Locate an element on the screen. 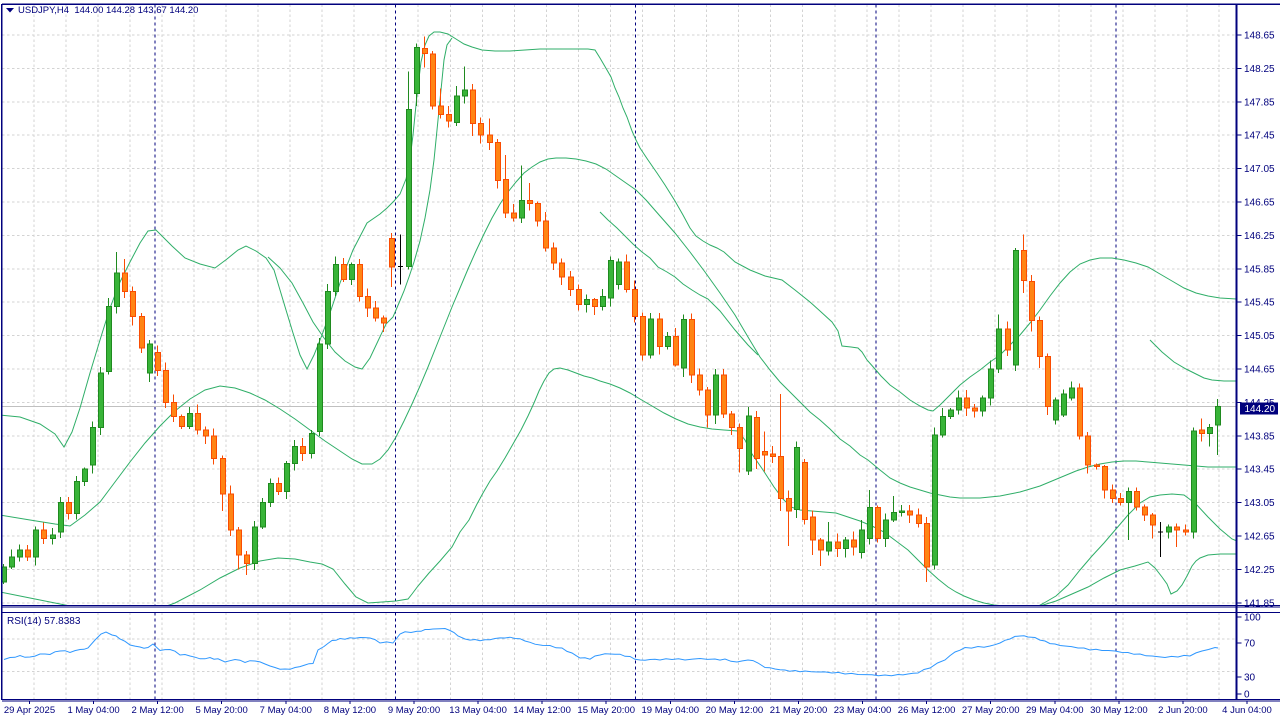 The image size is (1280, 725). svg-text:USDJPY,H4 144.00 144.28 143.6: USDJPY,H4 144.00 144.28 143.67 144.20 is located at coordinates (108, 10).